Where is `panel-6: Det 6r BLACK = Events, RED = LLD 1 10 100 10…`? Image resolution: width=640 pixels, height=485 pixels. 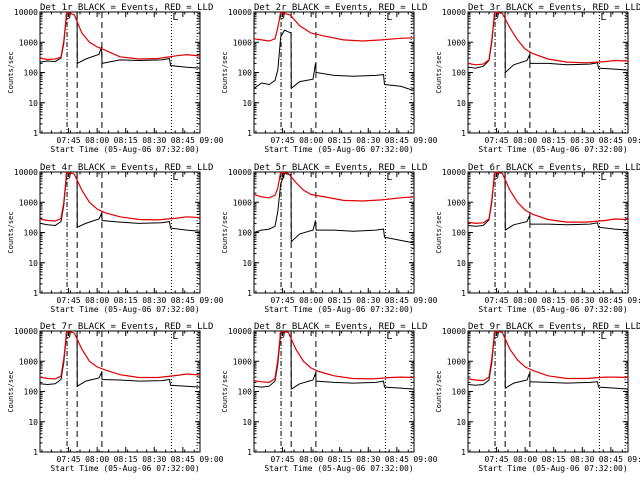
panel-6: Det 6r BLACK = Events, RED = LLD 1 10 100 10… is located at coordinates (537, 238).